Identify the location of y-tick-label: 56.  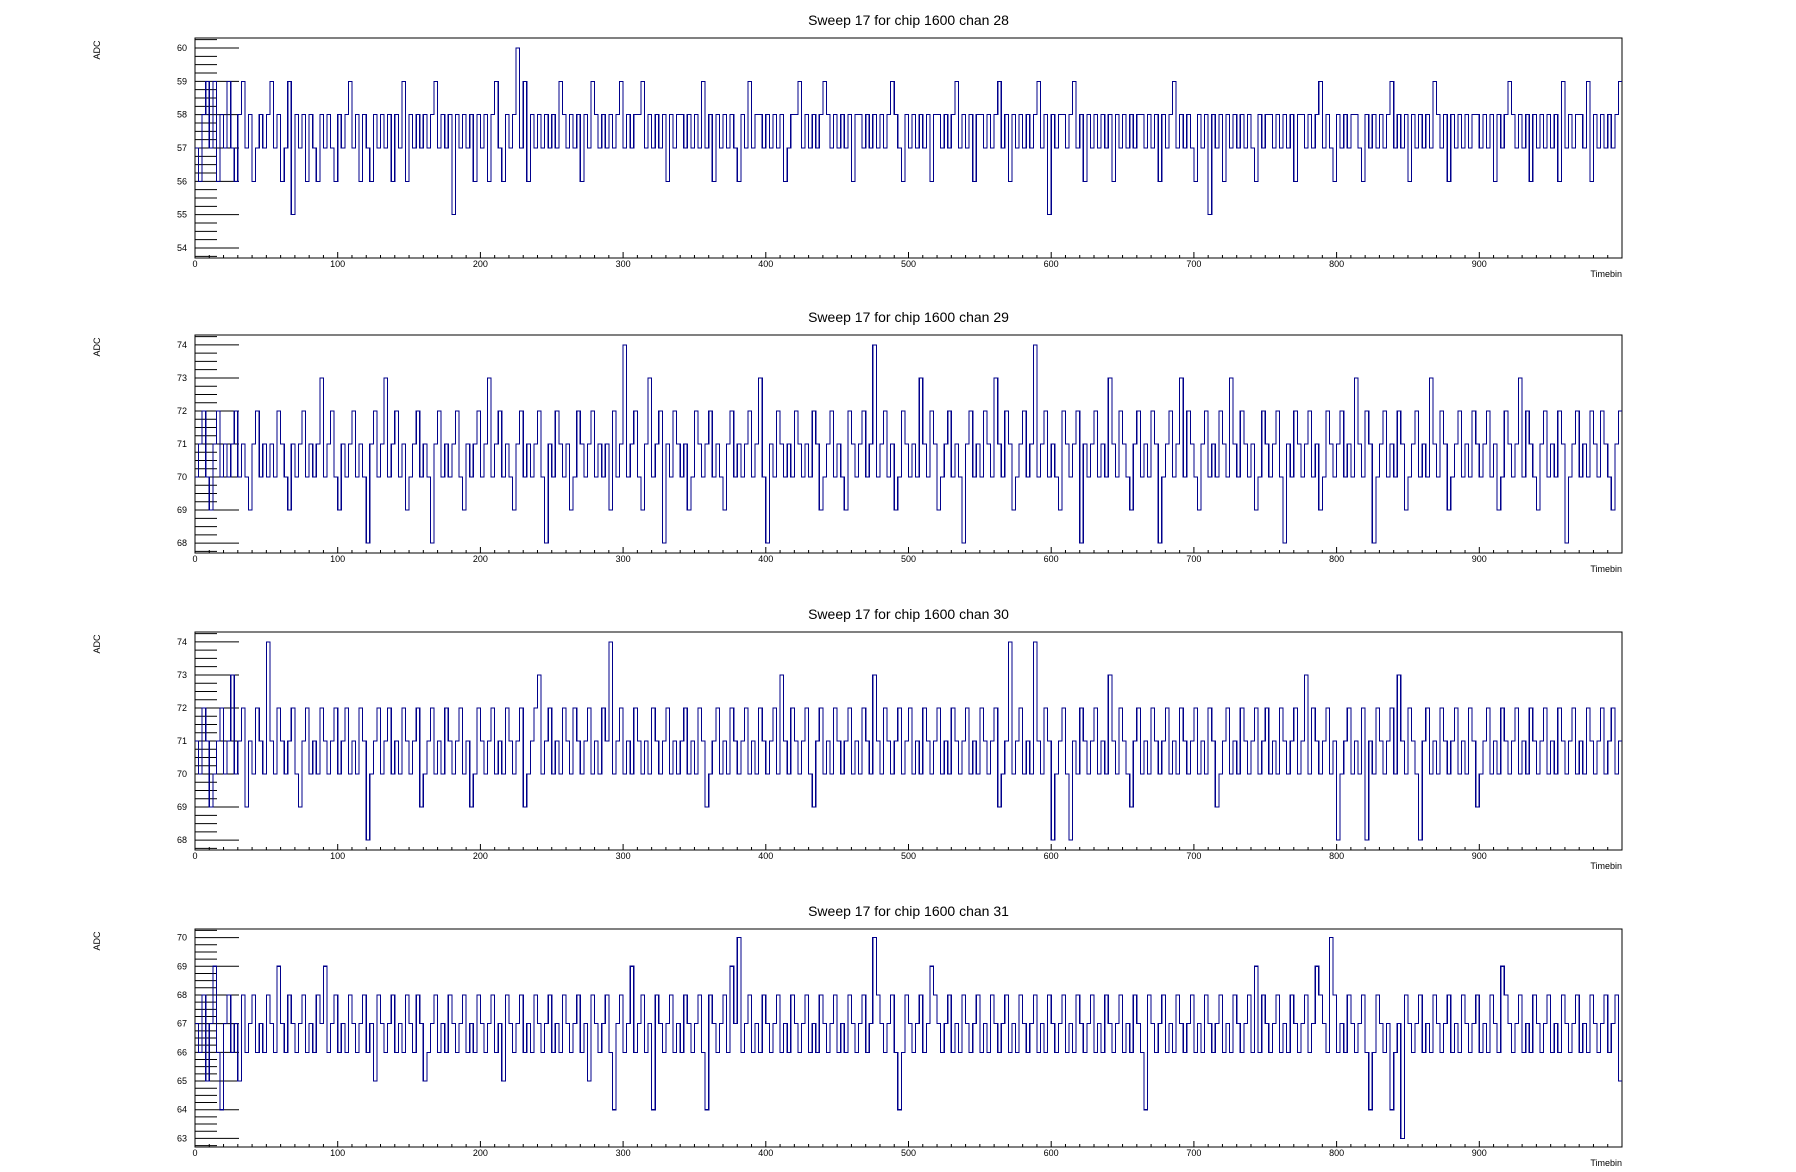
(182, 181).